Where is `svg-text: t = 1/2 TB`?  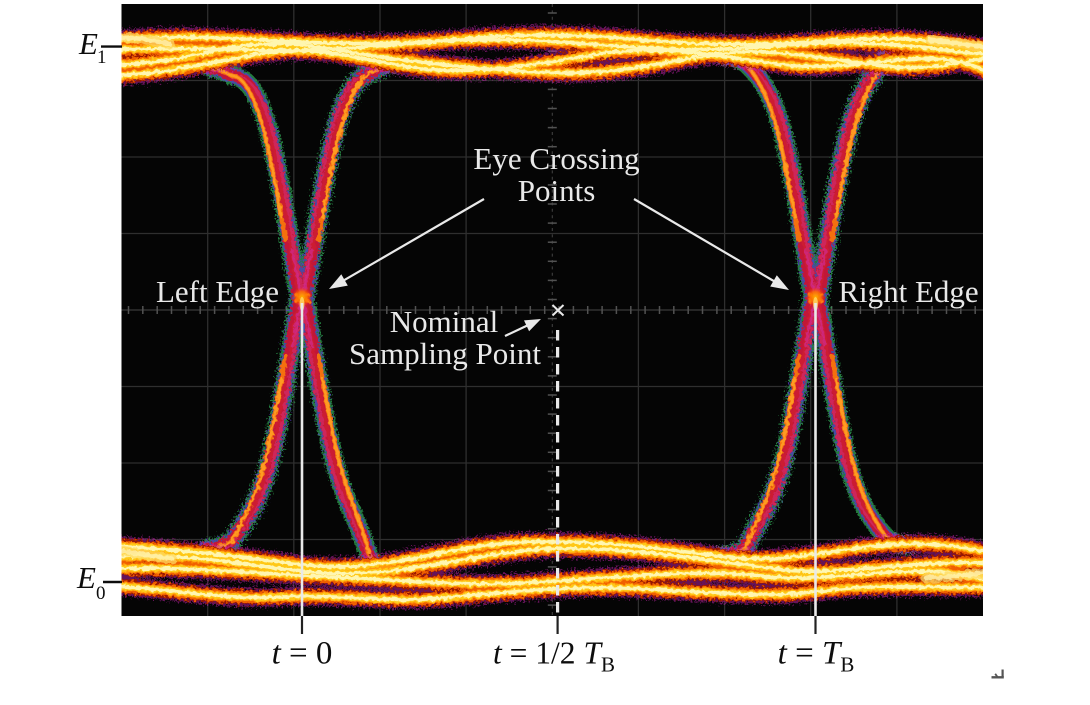
svg-text: t = 1/2 TB is located at coordinates (554, 656).